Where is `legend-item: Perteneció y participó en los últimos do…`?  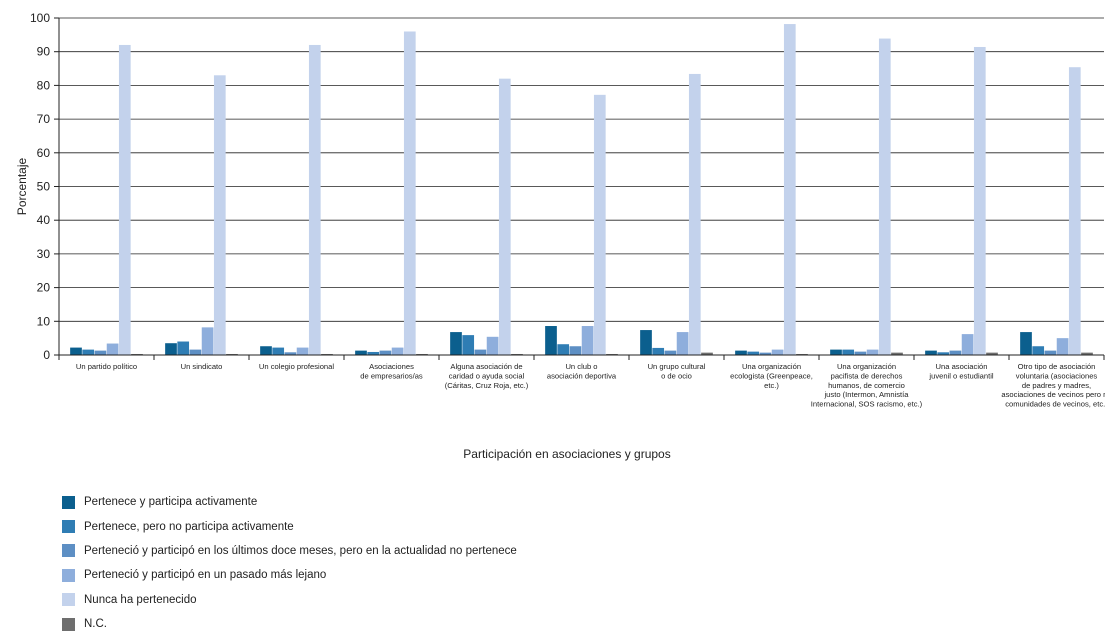
legend-item: Perteneció y participó en los últimos do… is located at coordinates (289, 551).